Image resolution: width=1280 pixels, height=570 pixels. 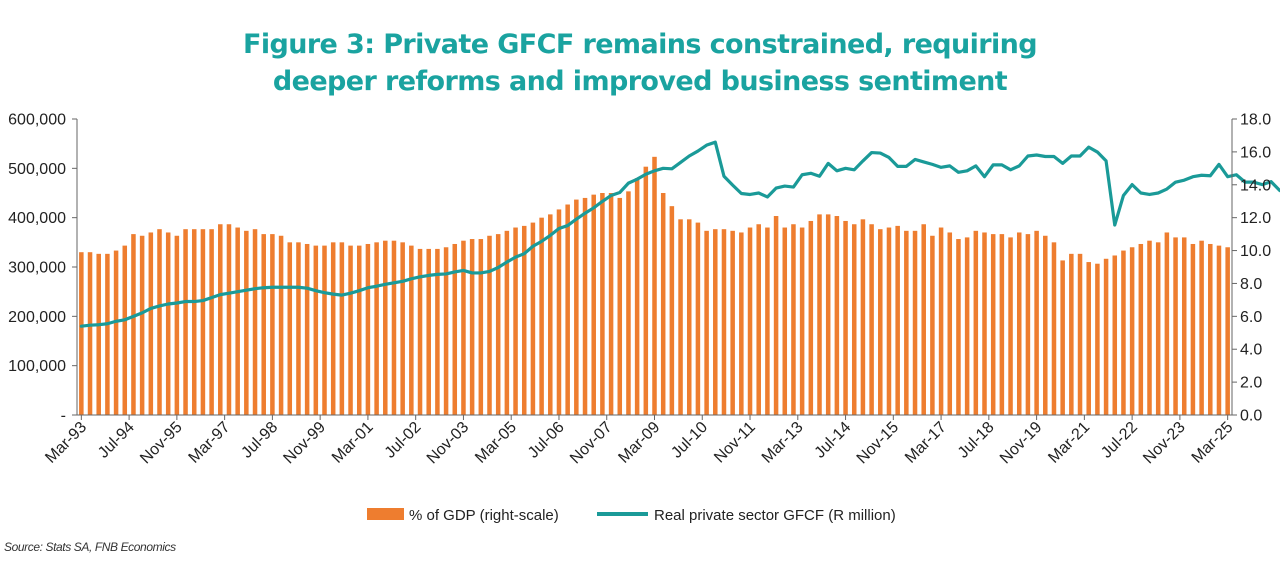 What do you see at coordinates (1255, 218) in the screenshot?
I see `right-tick-label: 12.0` at bounding box center [1255, 218].